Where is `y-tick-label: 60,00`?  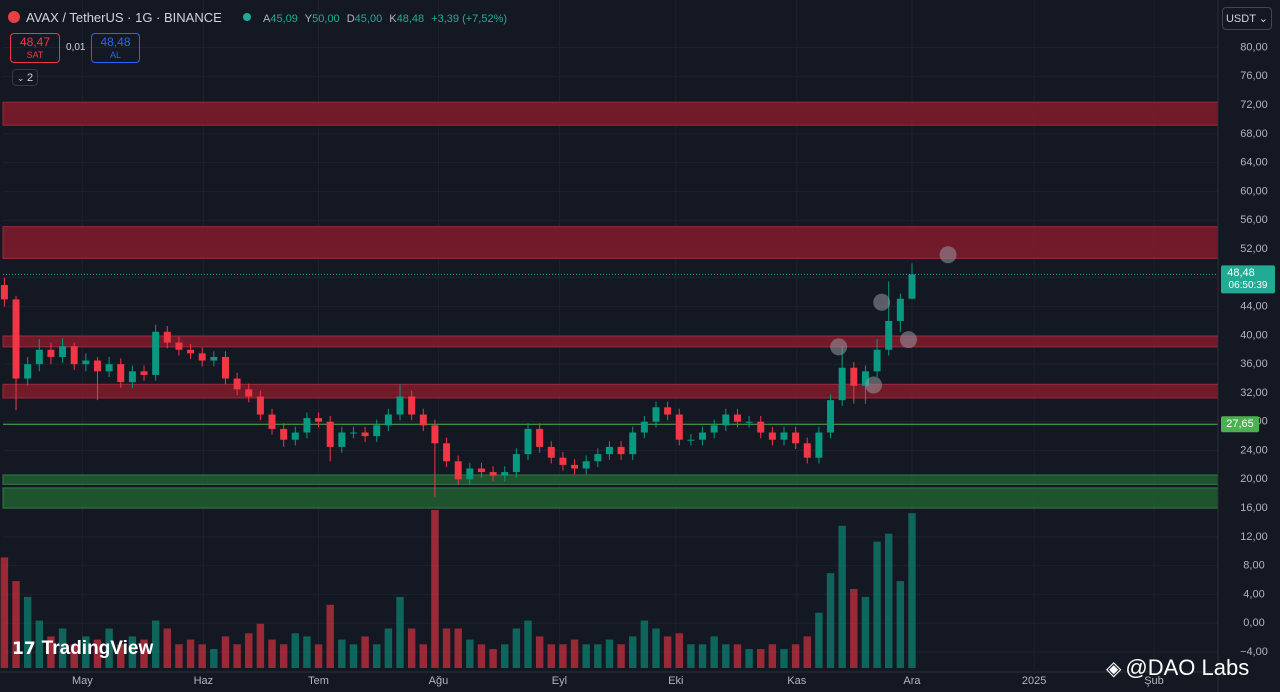
y-tick-label: 60,00 is located at coordinates (1254, 191).